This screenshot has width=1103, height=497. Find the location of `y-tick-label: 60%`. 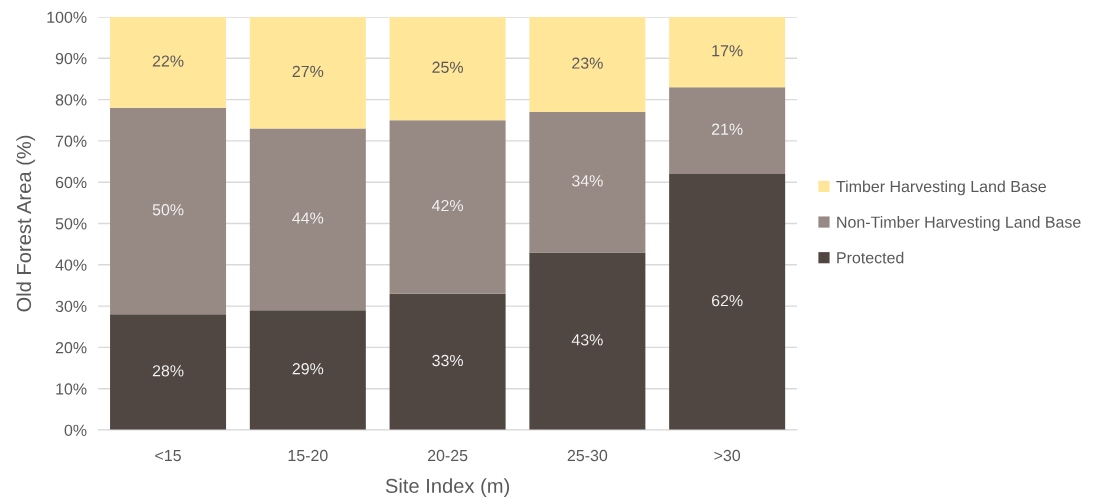

y-tick-label: 60% is located at coordinates (71, 182).